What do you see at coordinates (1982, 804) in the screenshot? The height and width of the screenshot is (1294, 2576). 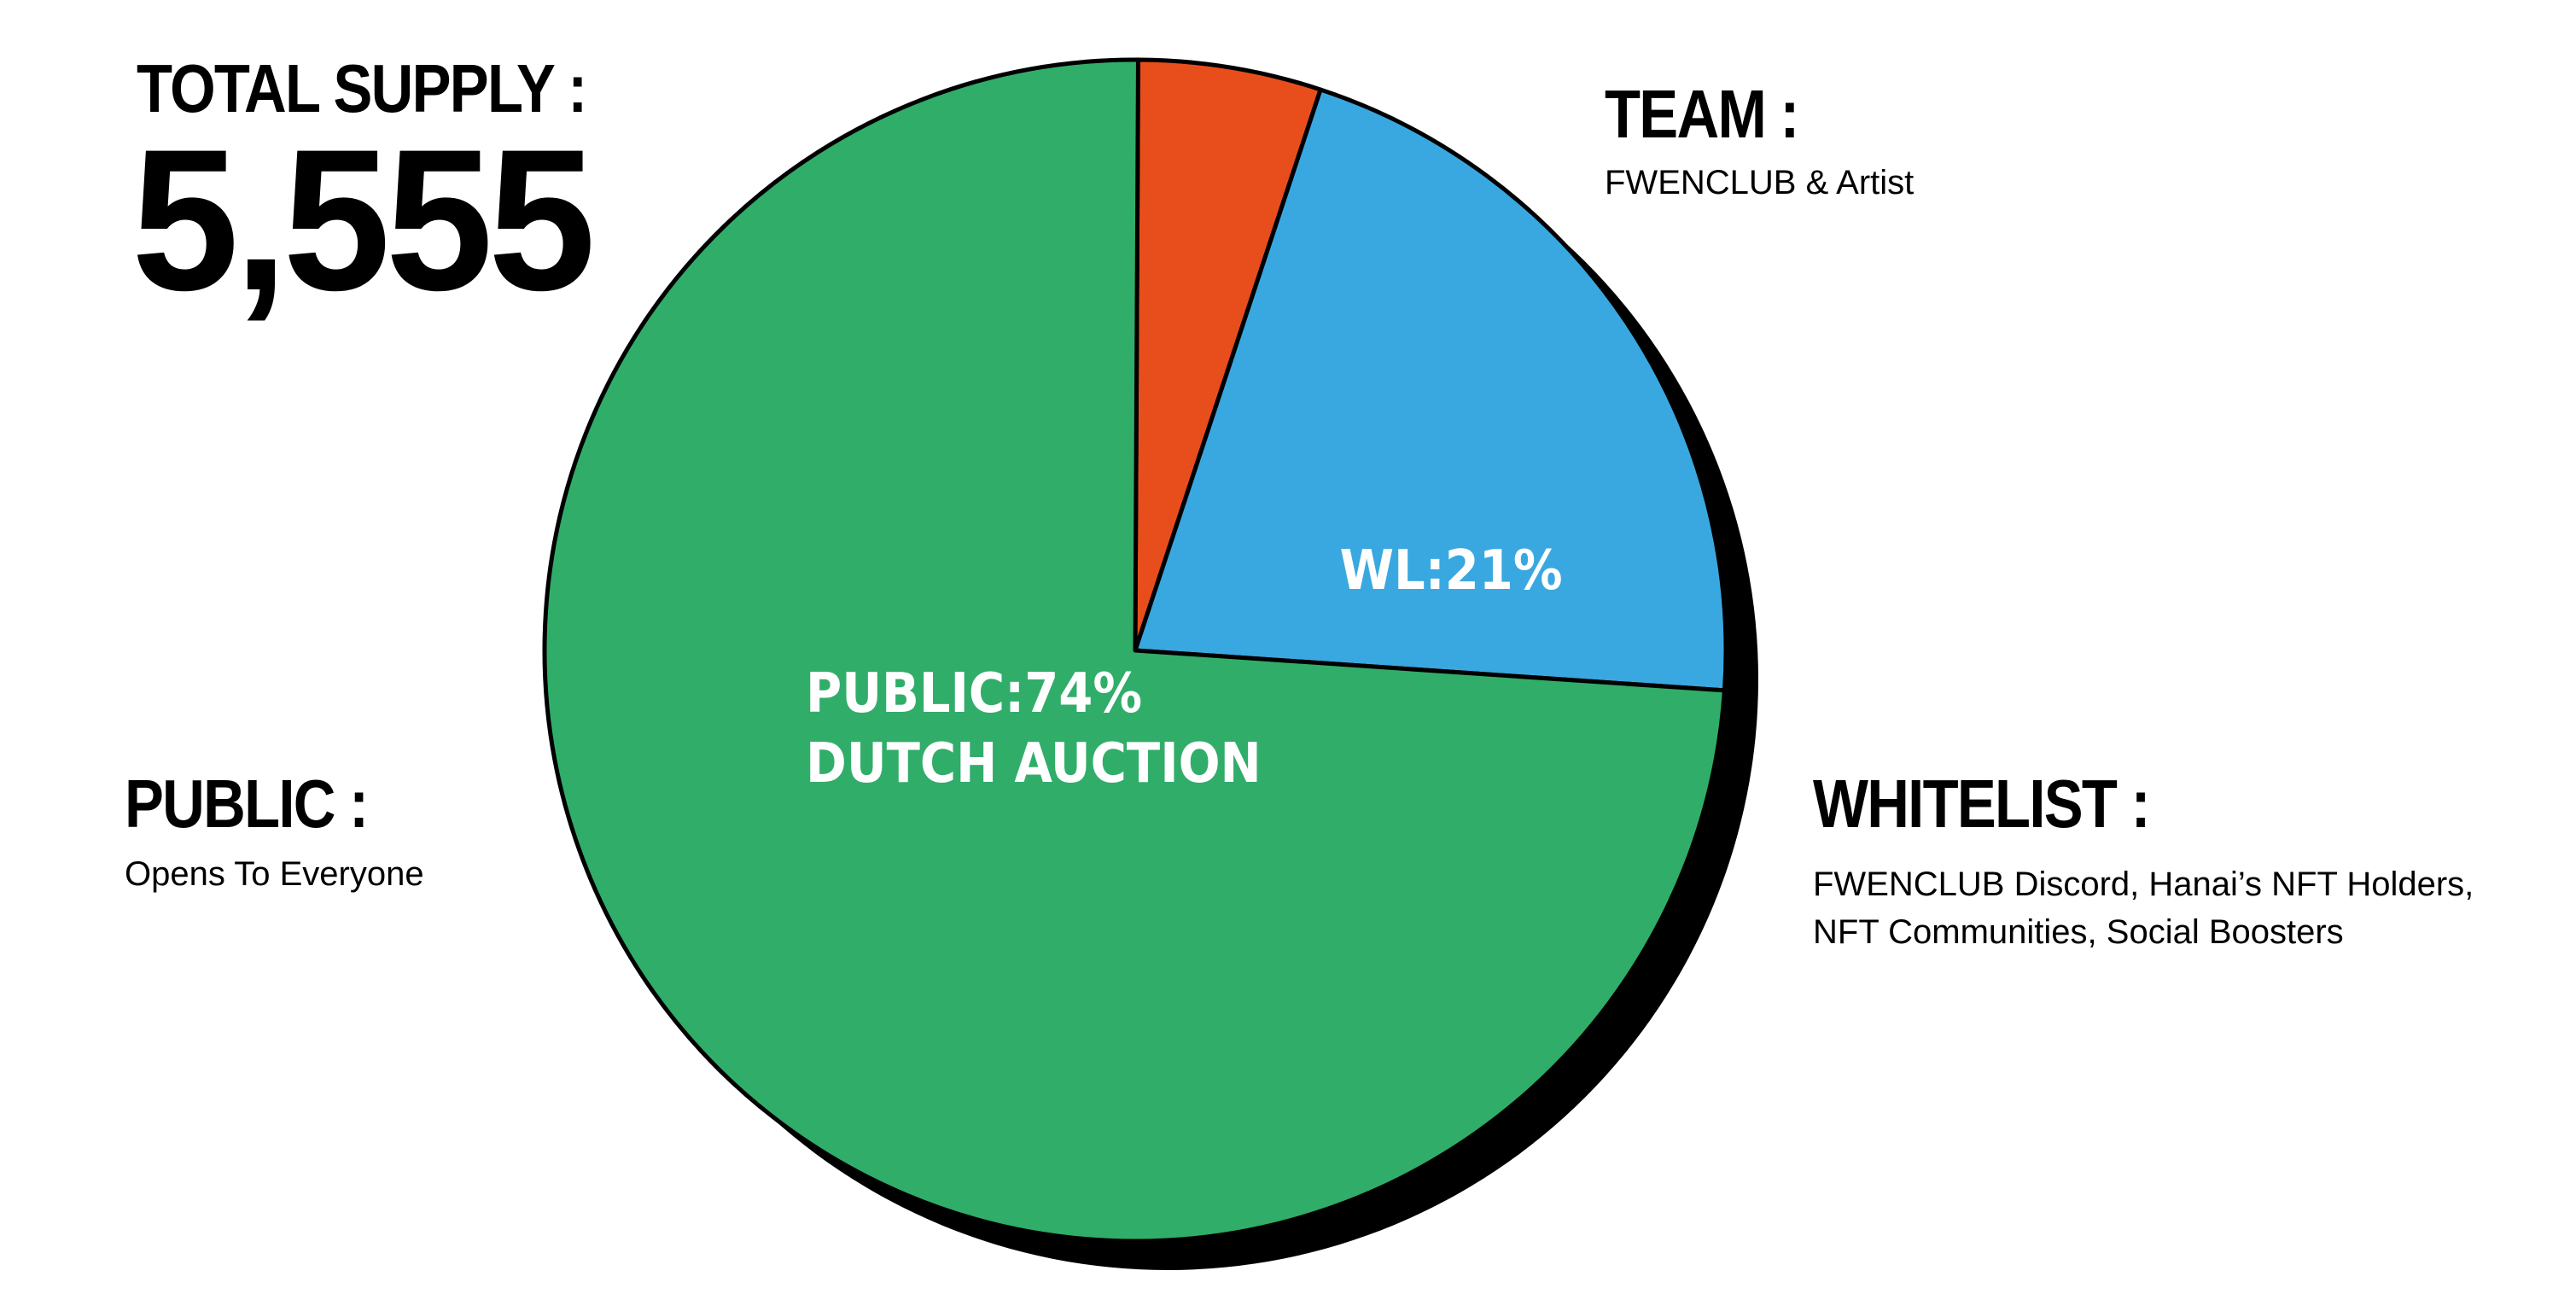 I see `whitelist-title: WHITELIST :` at bounding box center [1982, 804].